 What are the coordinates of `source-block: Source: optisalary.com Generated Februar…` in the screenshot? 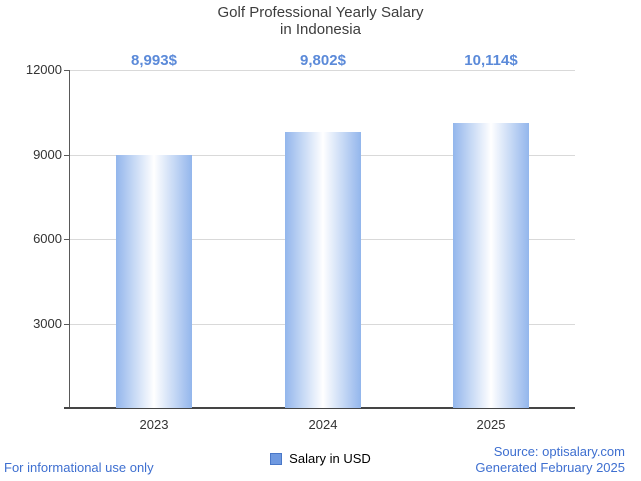 It's located at (550, 460).